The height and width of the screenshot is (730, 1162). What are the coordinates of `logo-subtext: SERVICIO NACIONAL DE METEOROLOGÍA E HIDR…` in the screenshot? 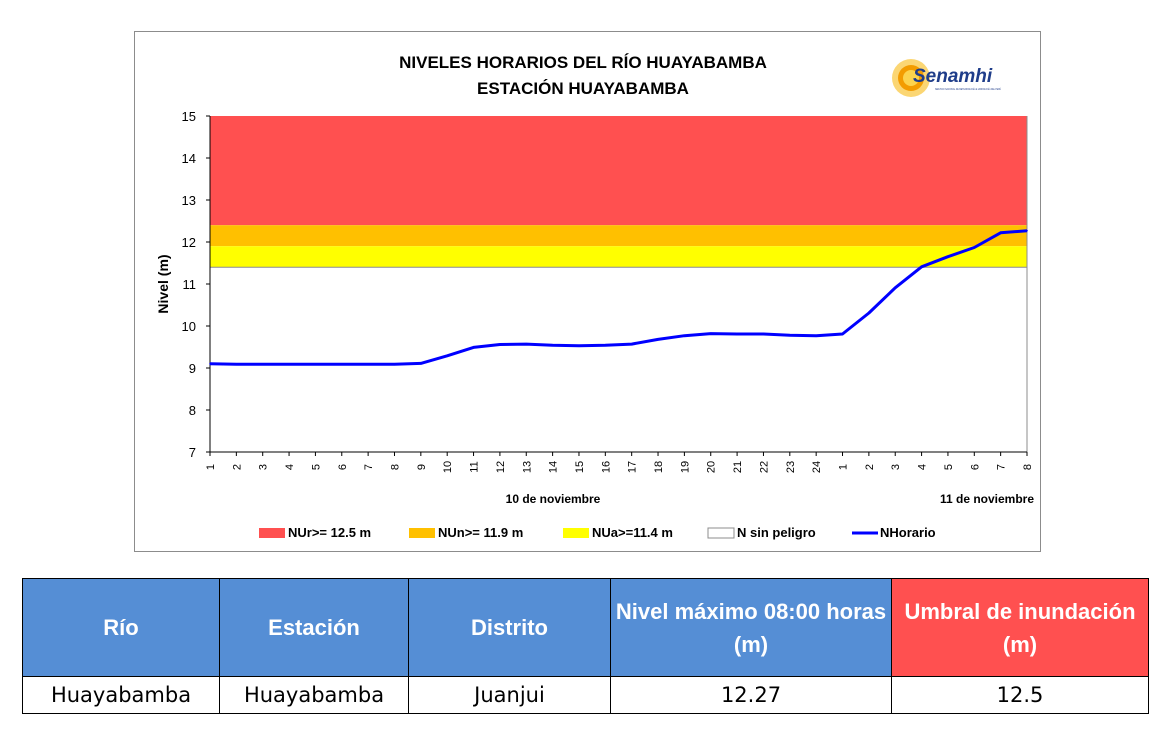 It's located at (968, 88).